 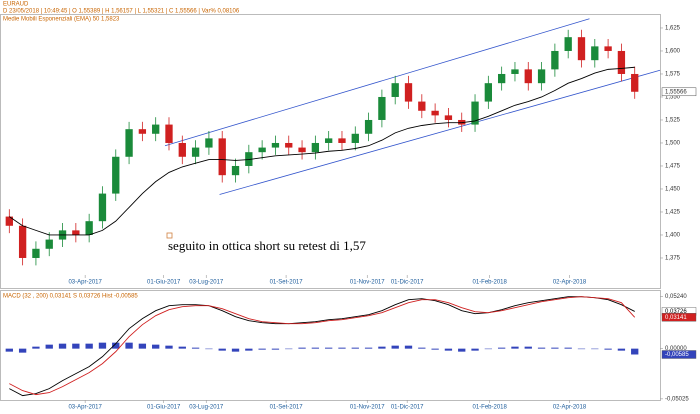 What do you see at coordinates (673, 75) in the screenshot?
I see `y-tick-label: 1,575` at bounding box center [673, 75].